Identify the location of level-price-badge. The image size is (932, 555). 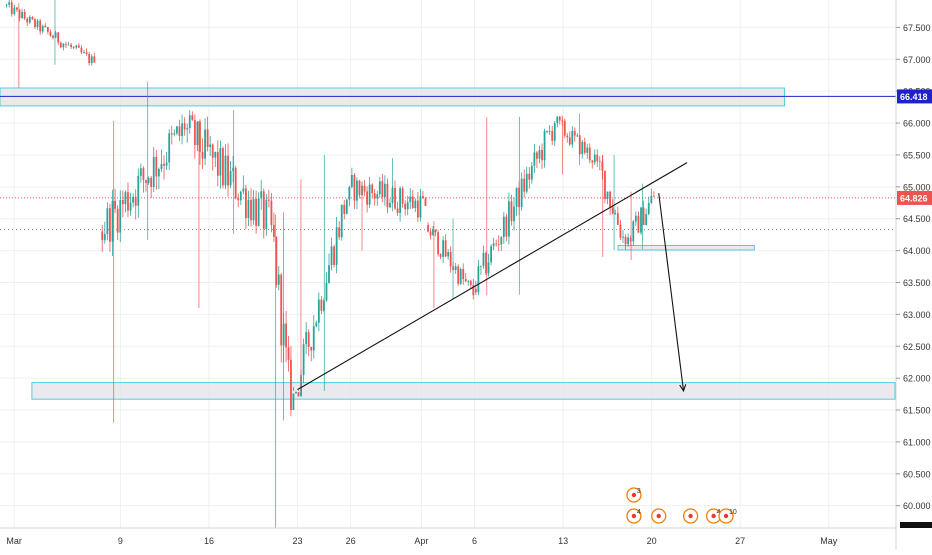
(914, 96).